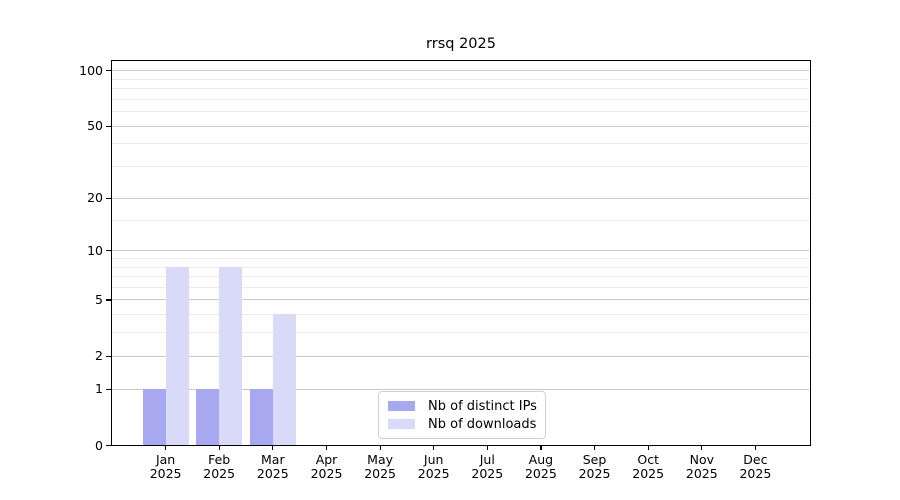  I want to click on x-tick-label: May 2025, so click(380, 466).